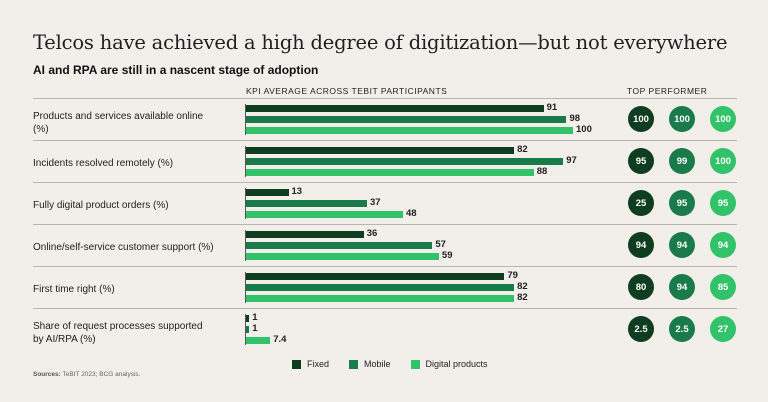 The height and width of the screenshot is (402, 768). What do you see at coordinates (575, 118) in the screenshot?
I see `bar-value-label: 98` at bounding box center [575, 118].